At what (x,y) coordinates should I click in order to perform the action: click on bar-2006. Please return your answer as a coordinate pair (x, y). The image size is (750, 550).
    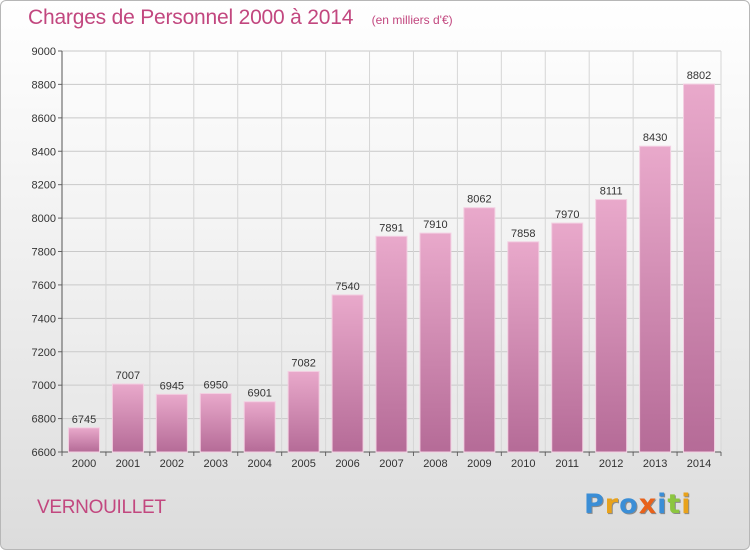
    Looking at the image, I should click on (347, 373).